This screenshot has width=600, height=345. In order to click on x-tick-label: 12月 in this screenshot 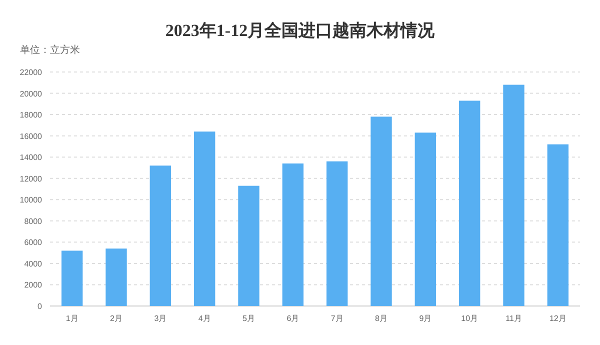, I will do `click(557, 318)`.